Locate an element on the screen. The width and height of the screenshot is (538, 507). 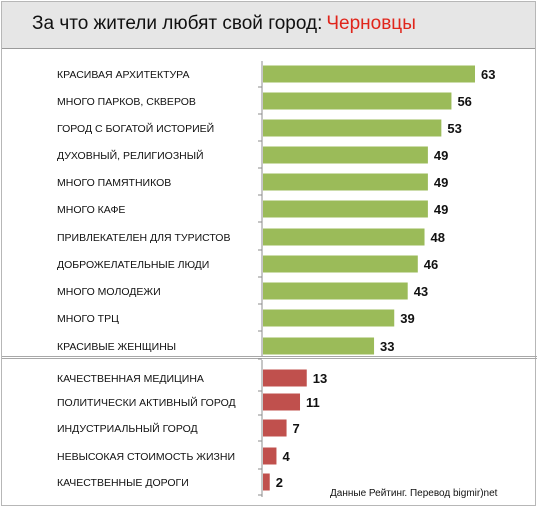
category-label: ГОРОД С БОГАТОЙ ИСТОРИЕЙ is located at coordinates (135, 128).